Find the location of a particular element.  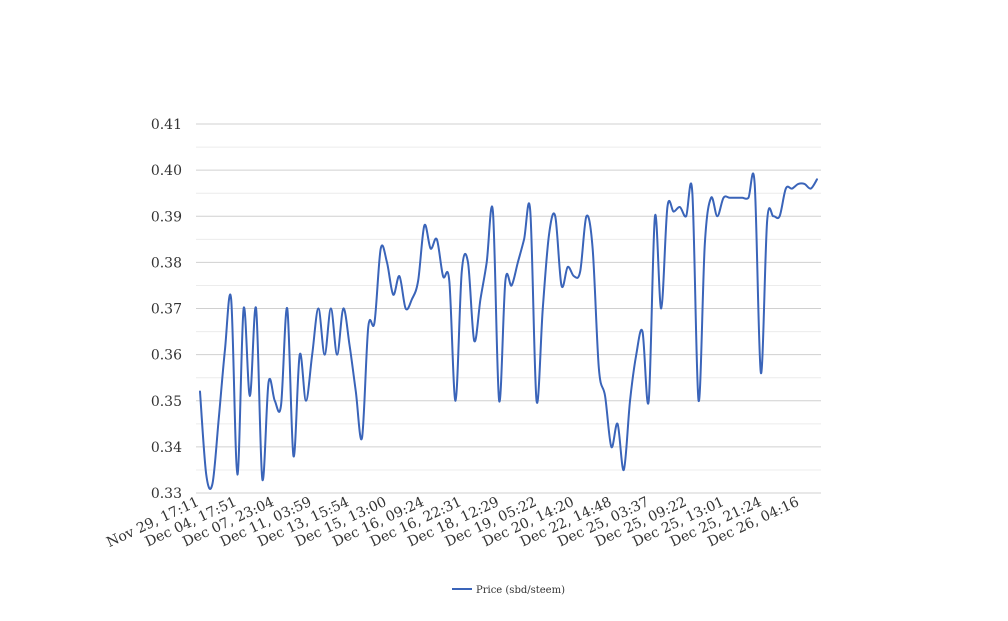

legend: Price (sbd/steem) is located at coordinates (508, 590).